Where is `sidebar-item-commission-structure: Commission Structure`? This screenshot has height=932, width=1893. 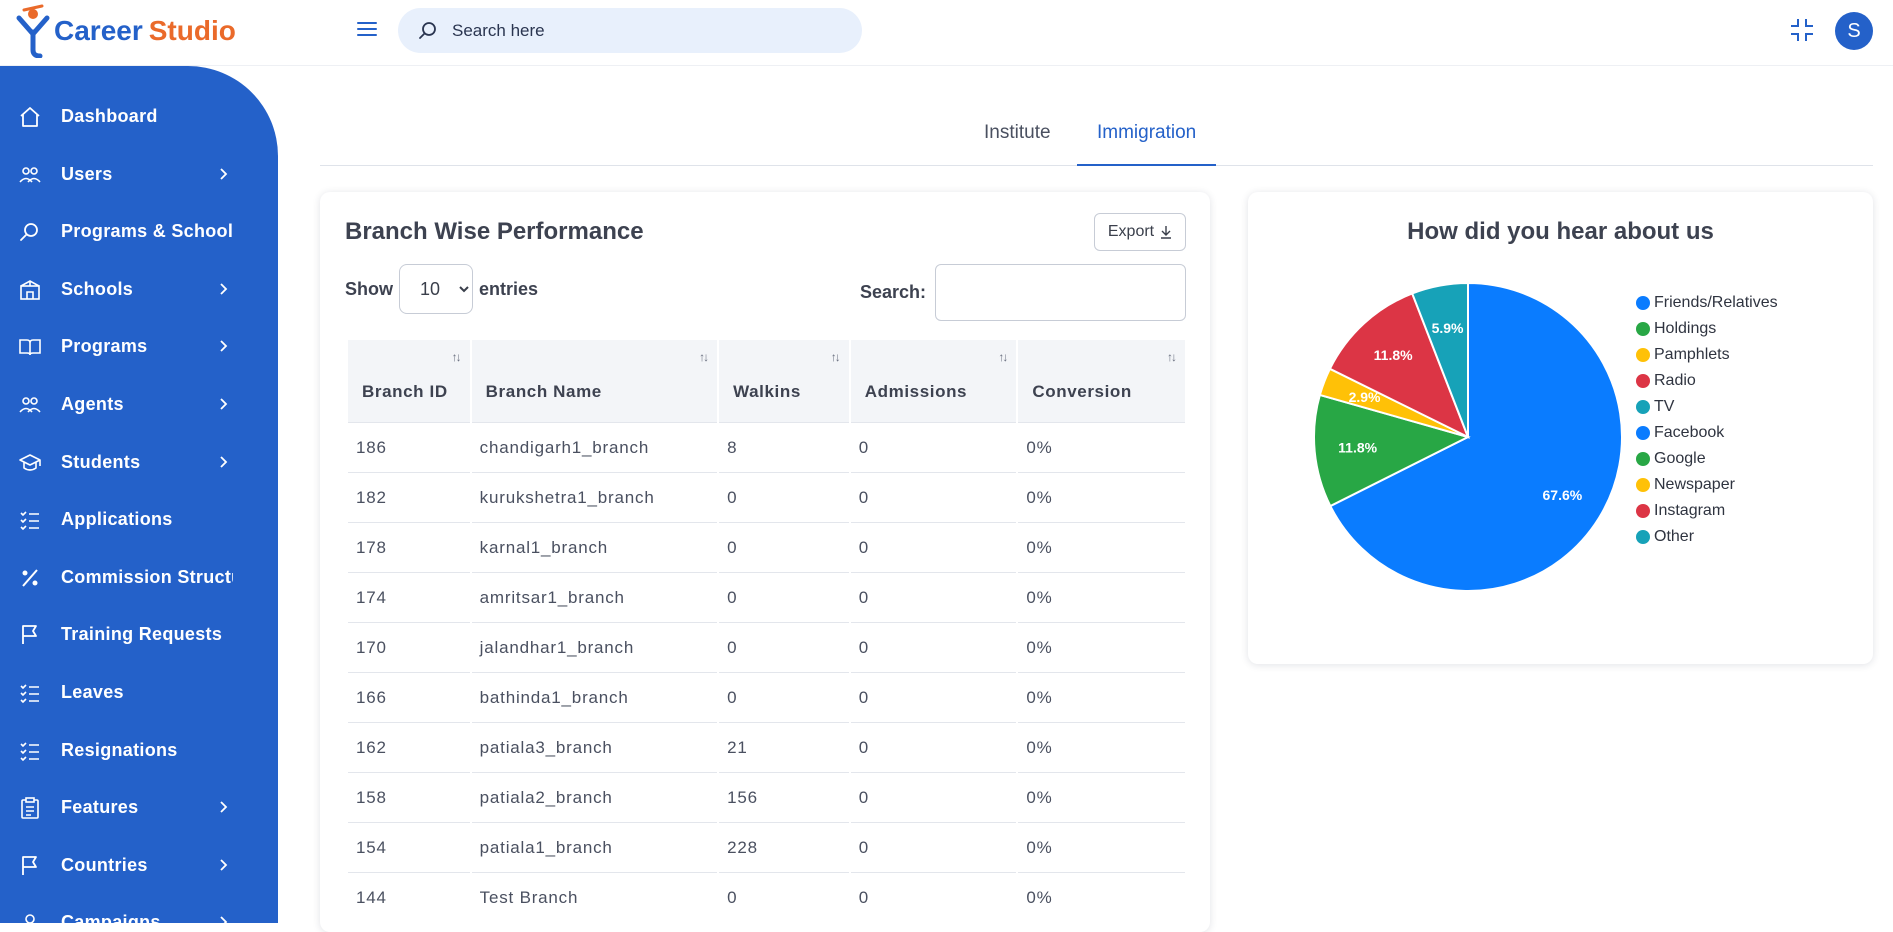
sidebar-item-commission-structure: Commission Structure is located at coordinates (139, 578).